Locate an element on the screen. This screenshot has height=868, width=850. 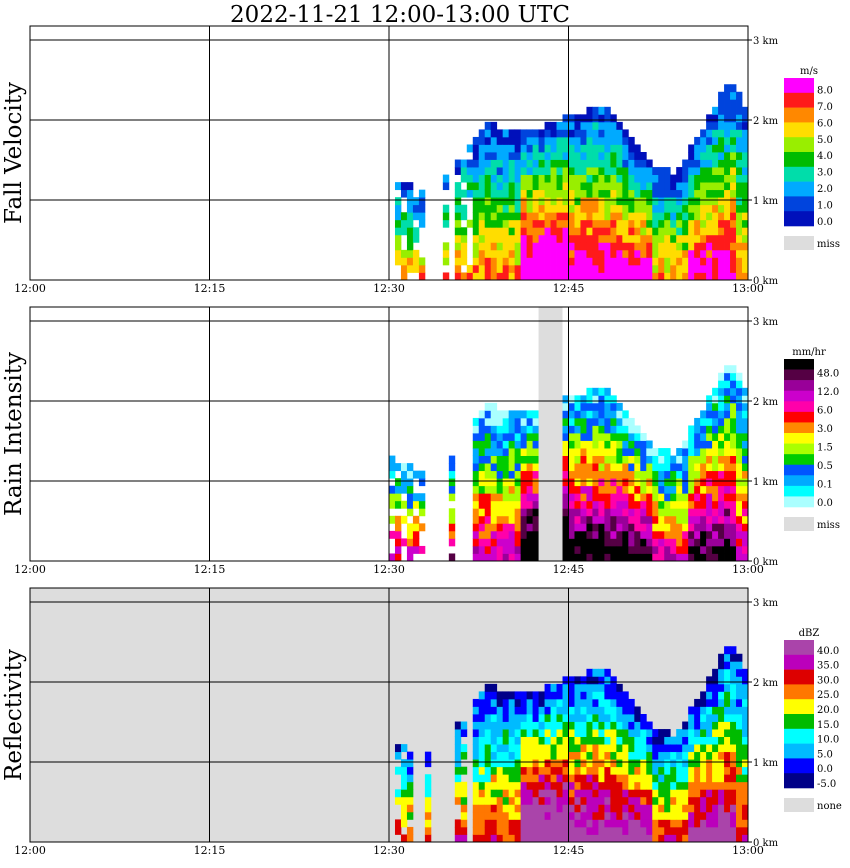
y-tick-label: 0 km is located at coordinates (766, 843).